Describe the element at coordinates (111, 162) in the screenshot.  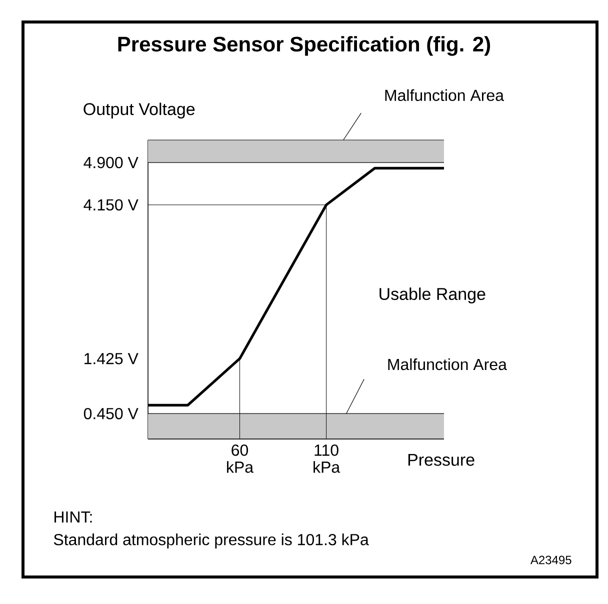
I see `y-tick-label: 4.900 V` at that location.